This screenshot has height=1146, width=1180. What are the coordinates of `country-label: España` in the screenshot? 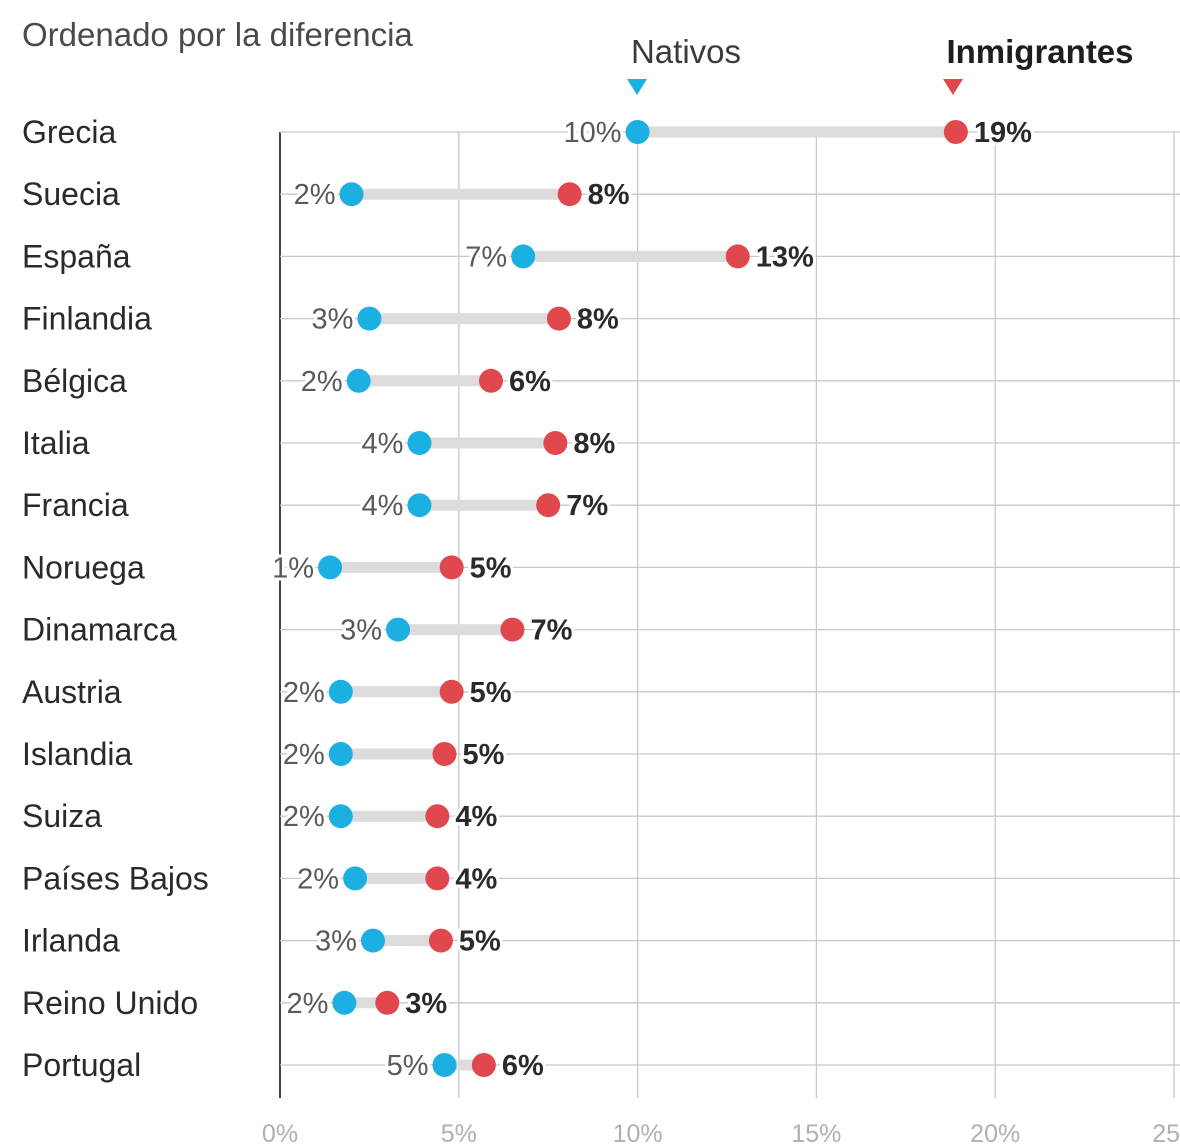 It's located at (76, 256).